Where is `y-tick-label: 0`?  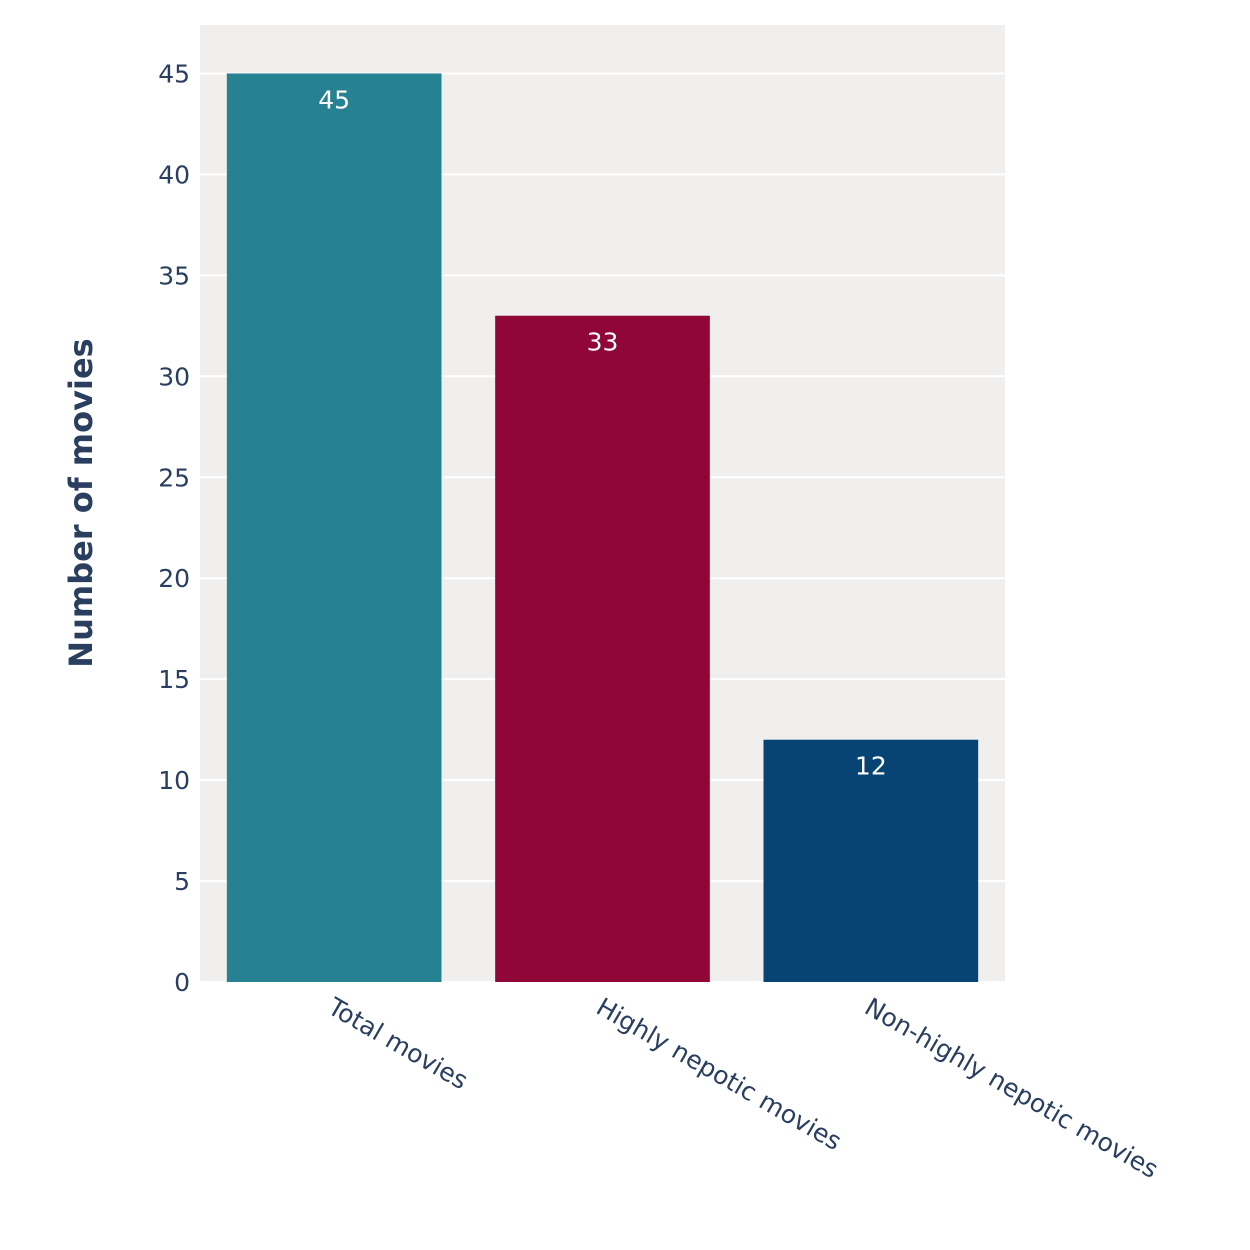
y-tick-label: 0 is located at coordinates (182, 982).